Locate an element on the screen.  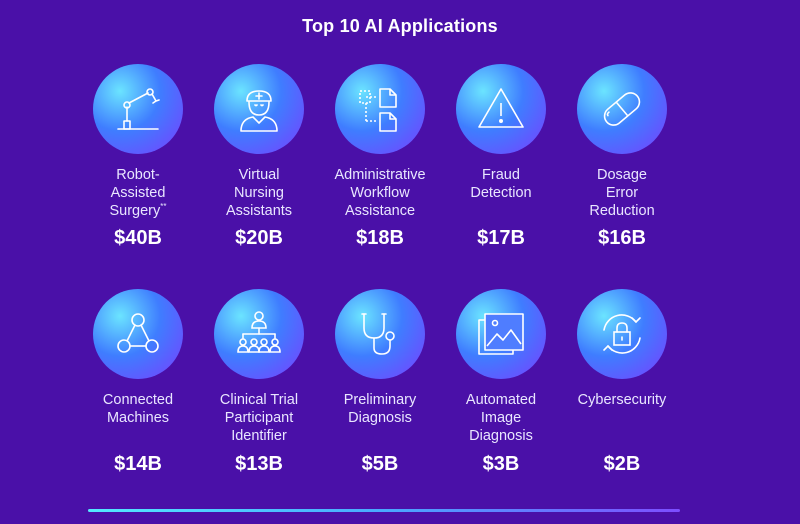
bottom-gradient-divider is located at coordinates (384, 510).